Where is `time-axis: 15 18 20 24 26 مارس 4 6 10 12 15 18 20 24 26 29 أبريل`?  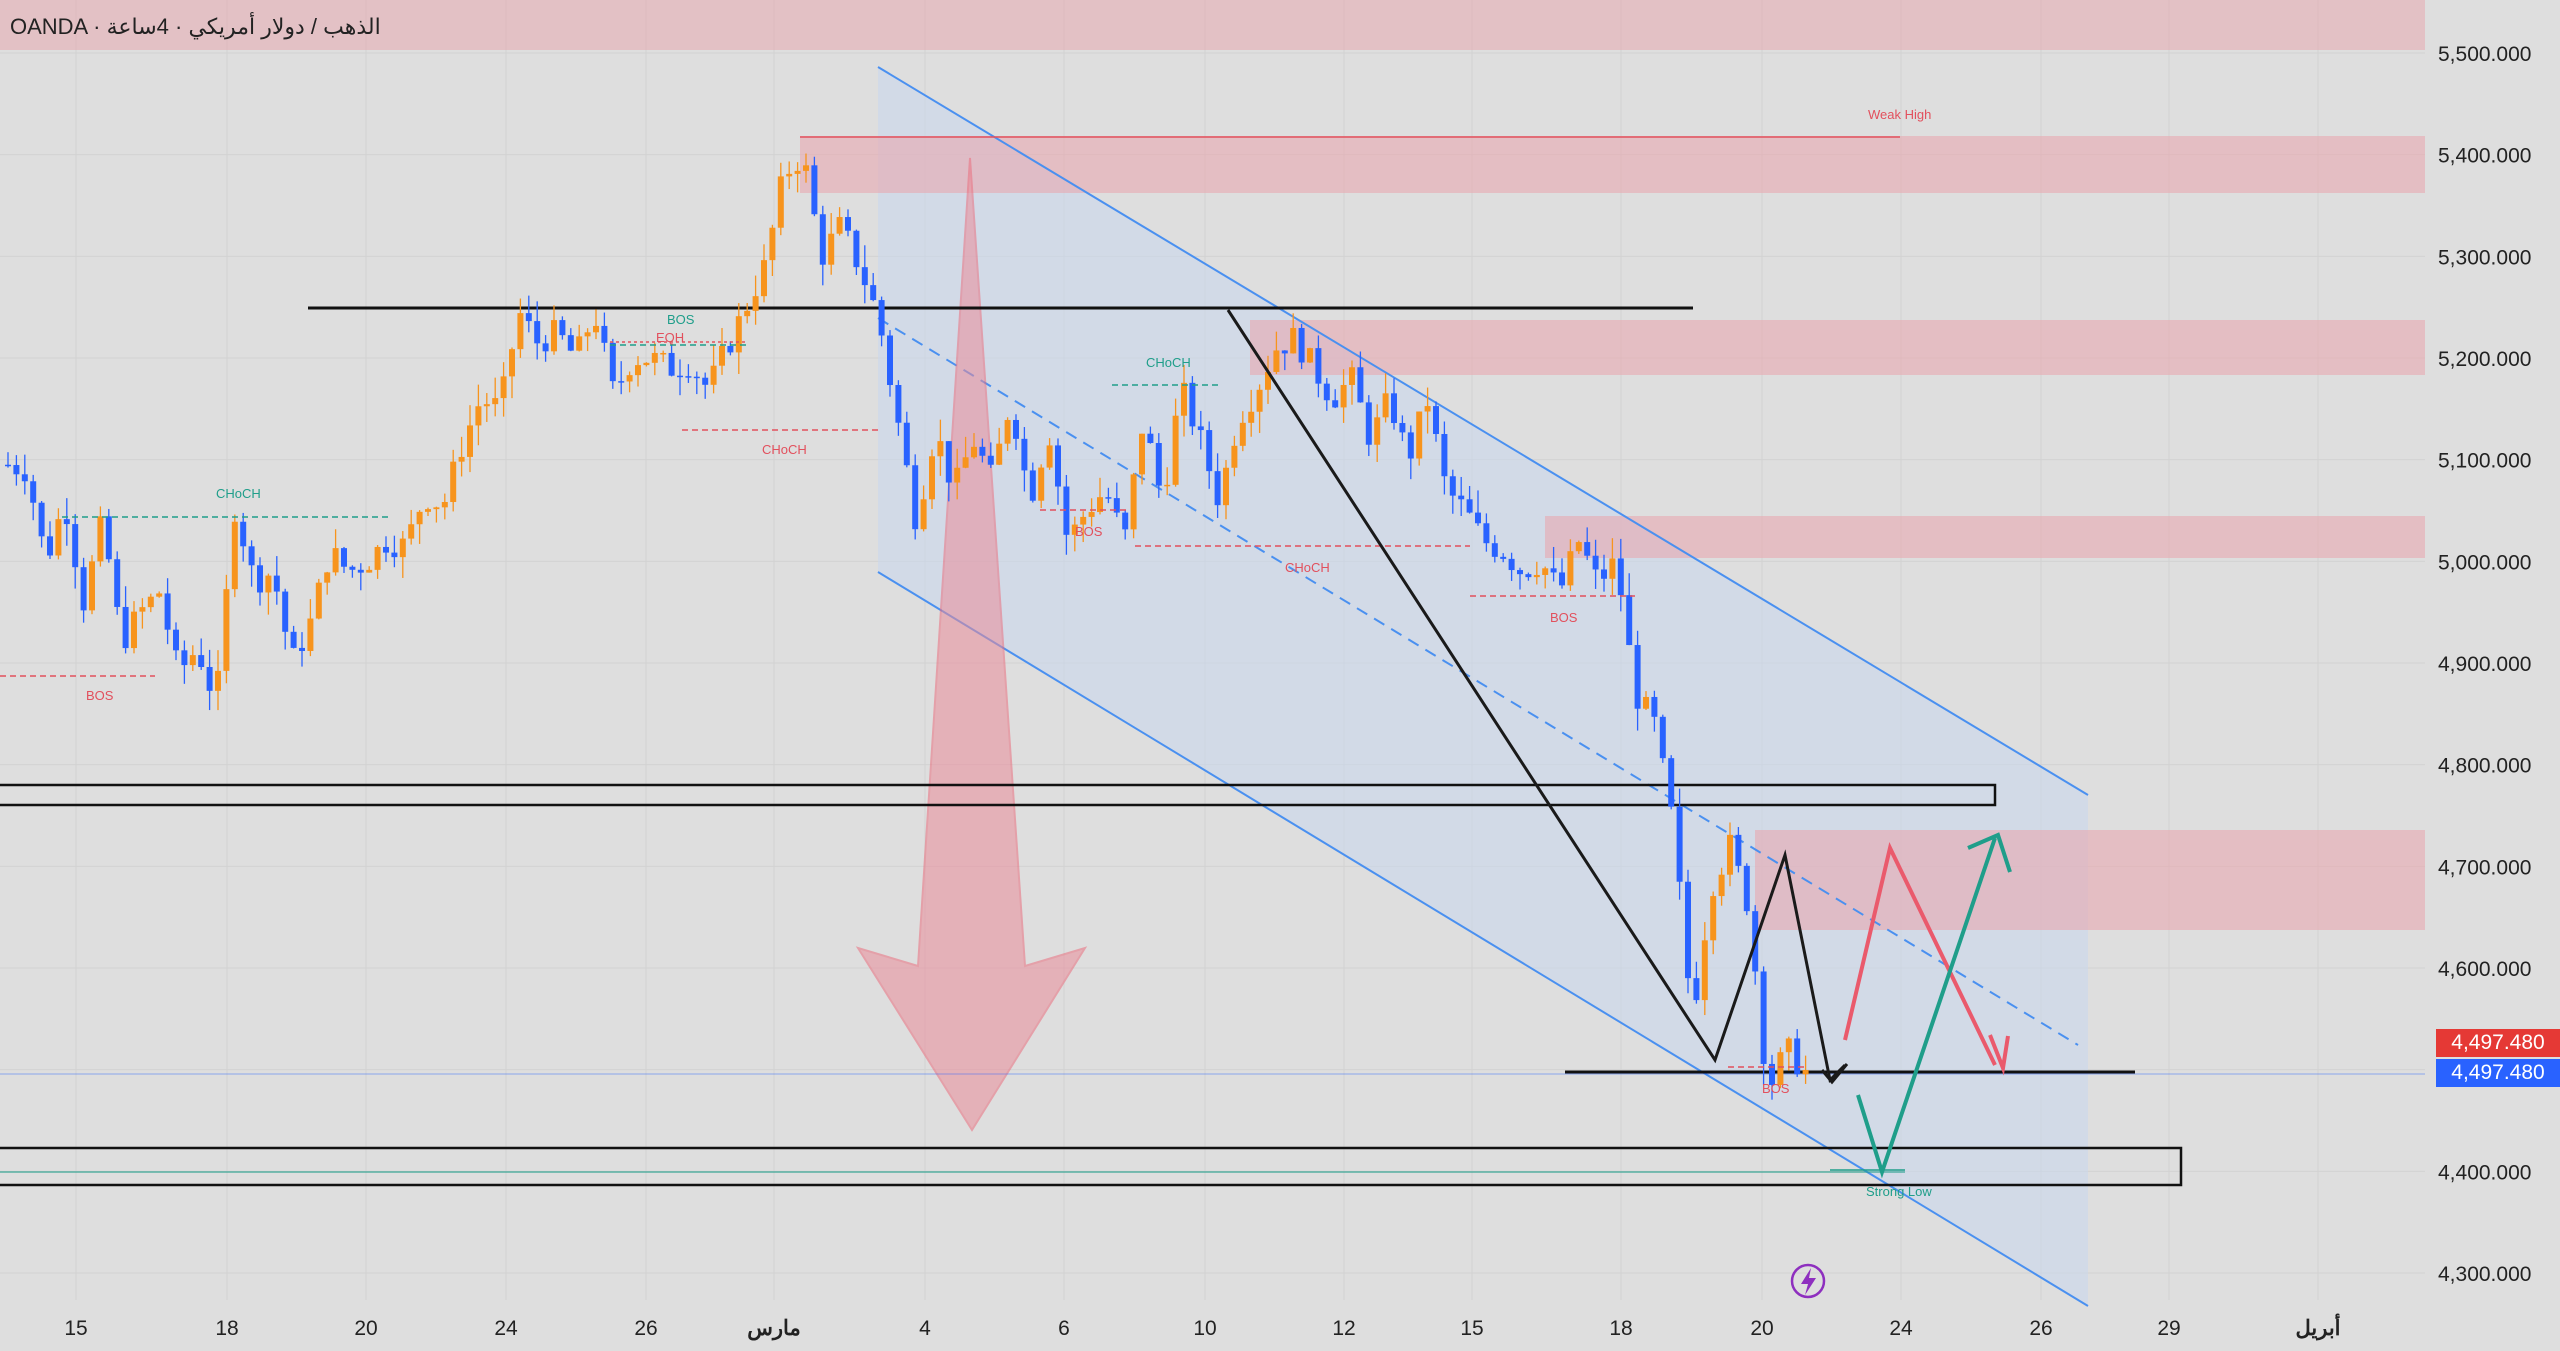
time-axis: 15 18 20 24 26 مارس 4 6 10 12 15 18 20 24 26 29 أبريل is located at coordinates (1202, 1327).